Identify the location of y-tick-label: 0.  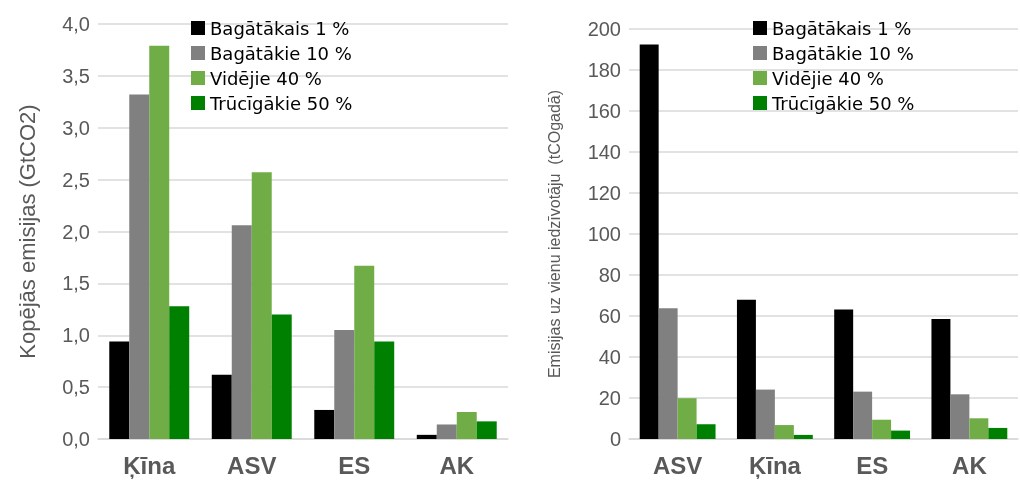
(615, 439).